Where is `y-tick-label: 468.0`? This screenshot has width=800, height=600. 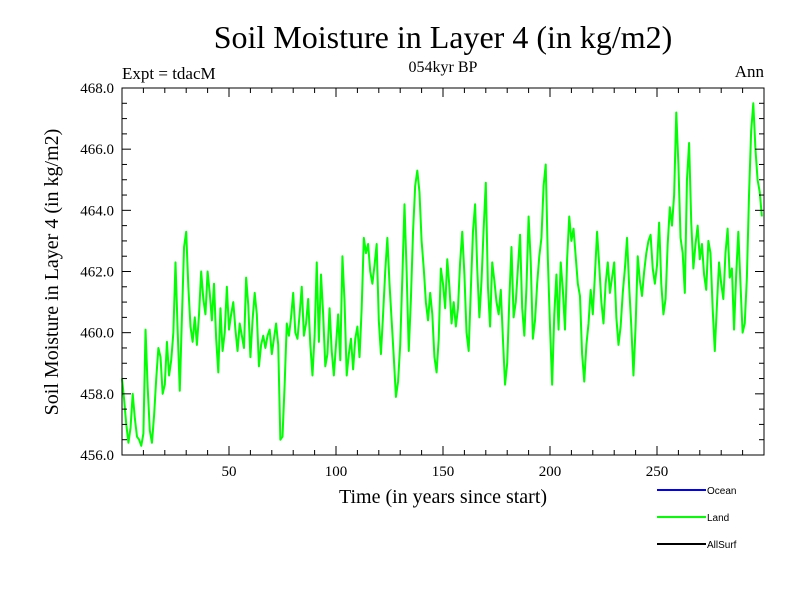 y-tick-label: 468.0 is located at coordinates (97, 89).